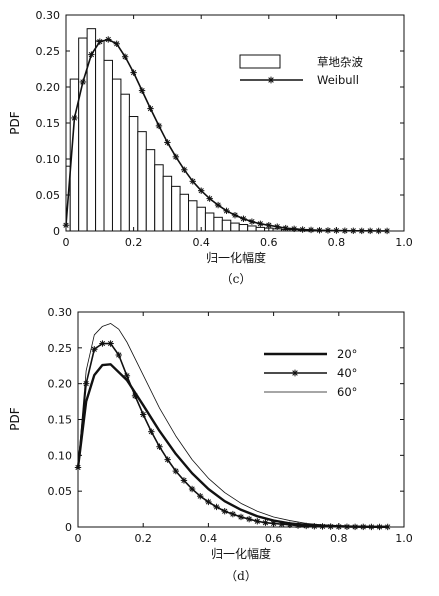 This screenshot has height=596, width=439. What do you see at coordinates (48, 51) in the screenshot?
I see `c-y-tick-label: 0.25` at bounding box center [48, 51].